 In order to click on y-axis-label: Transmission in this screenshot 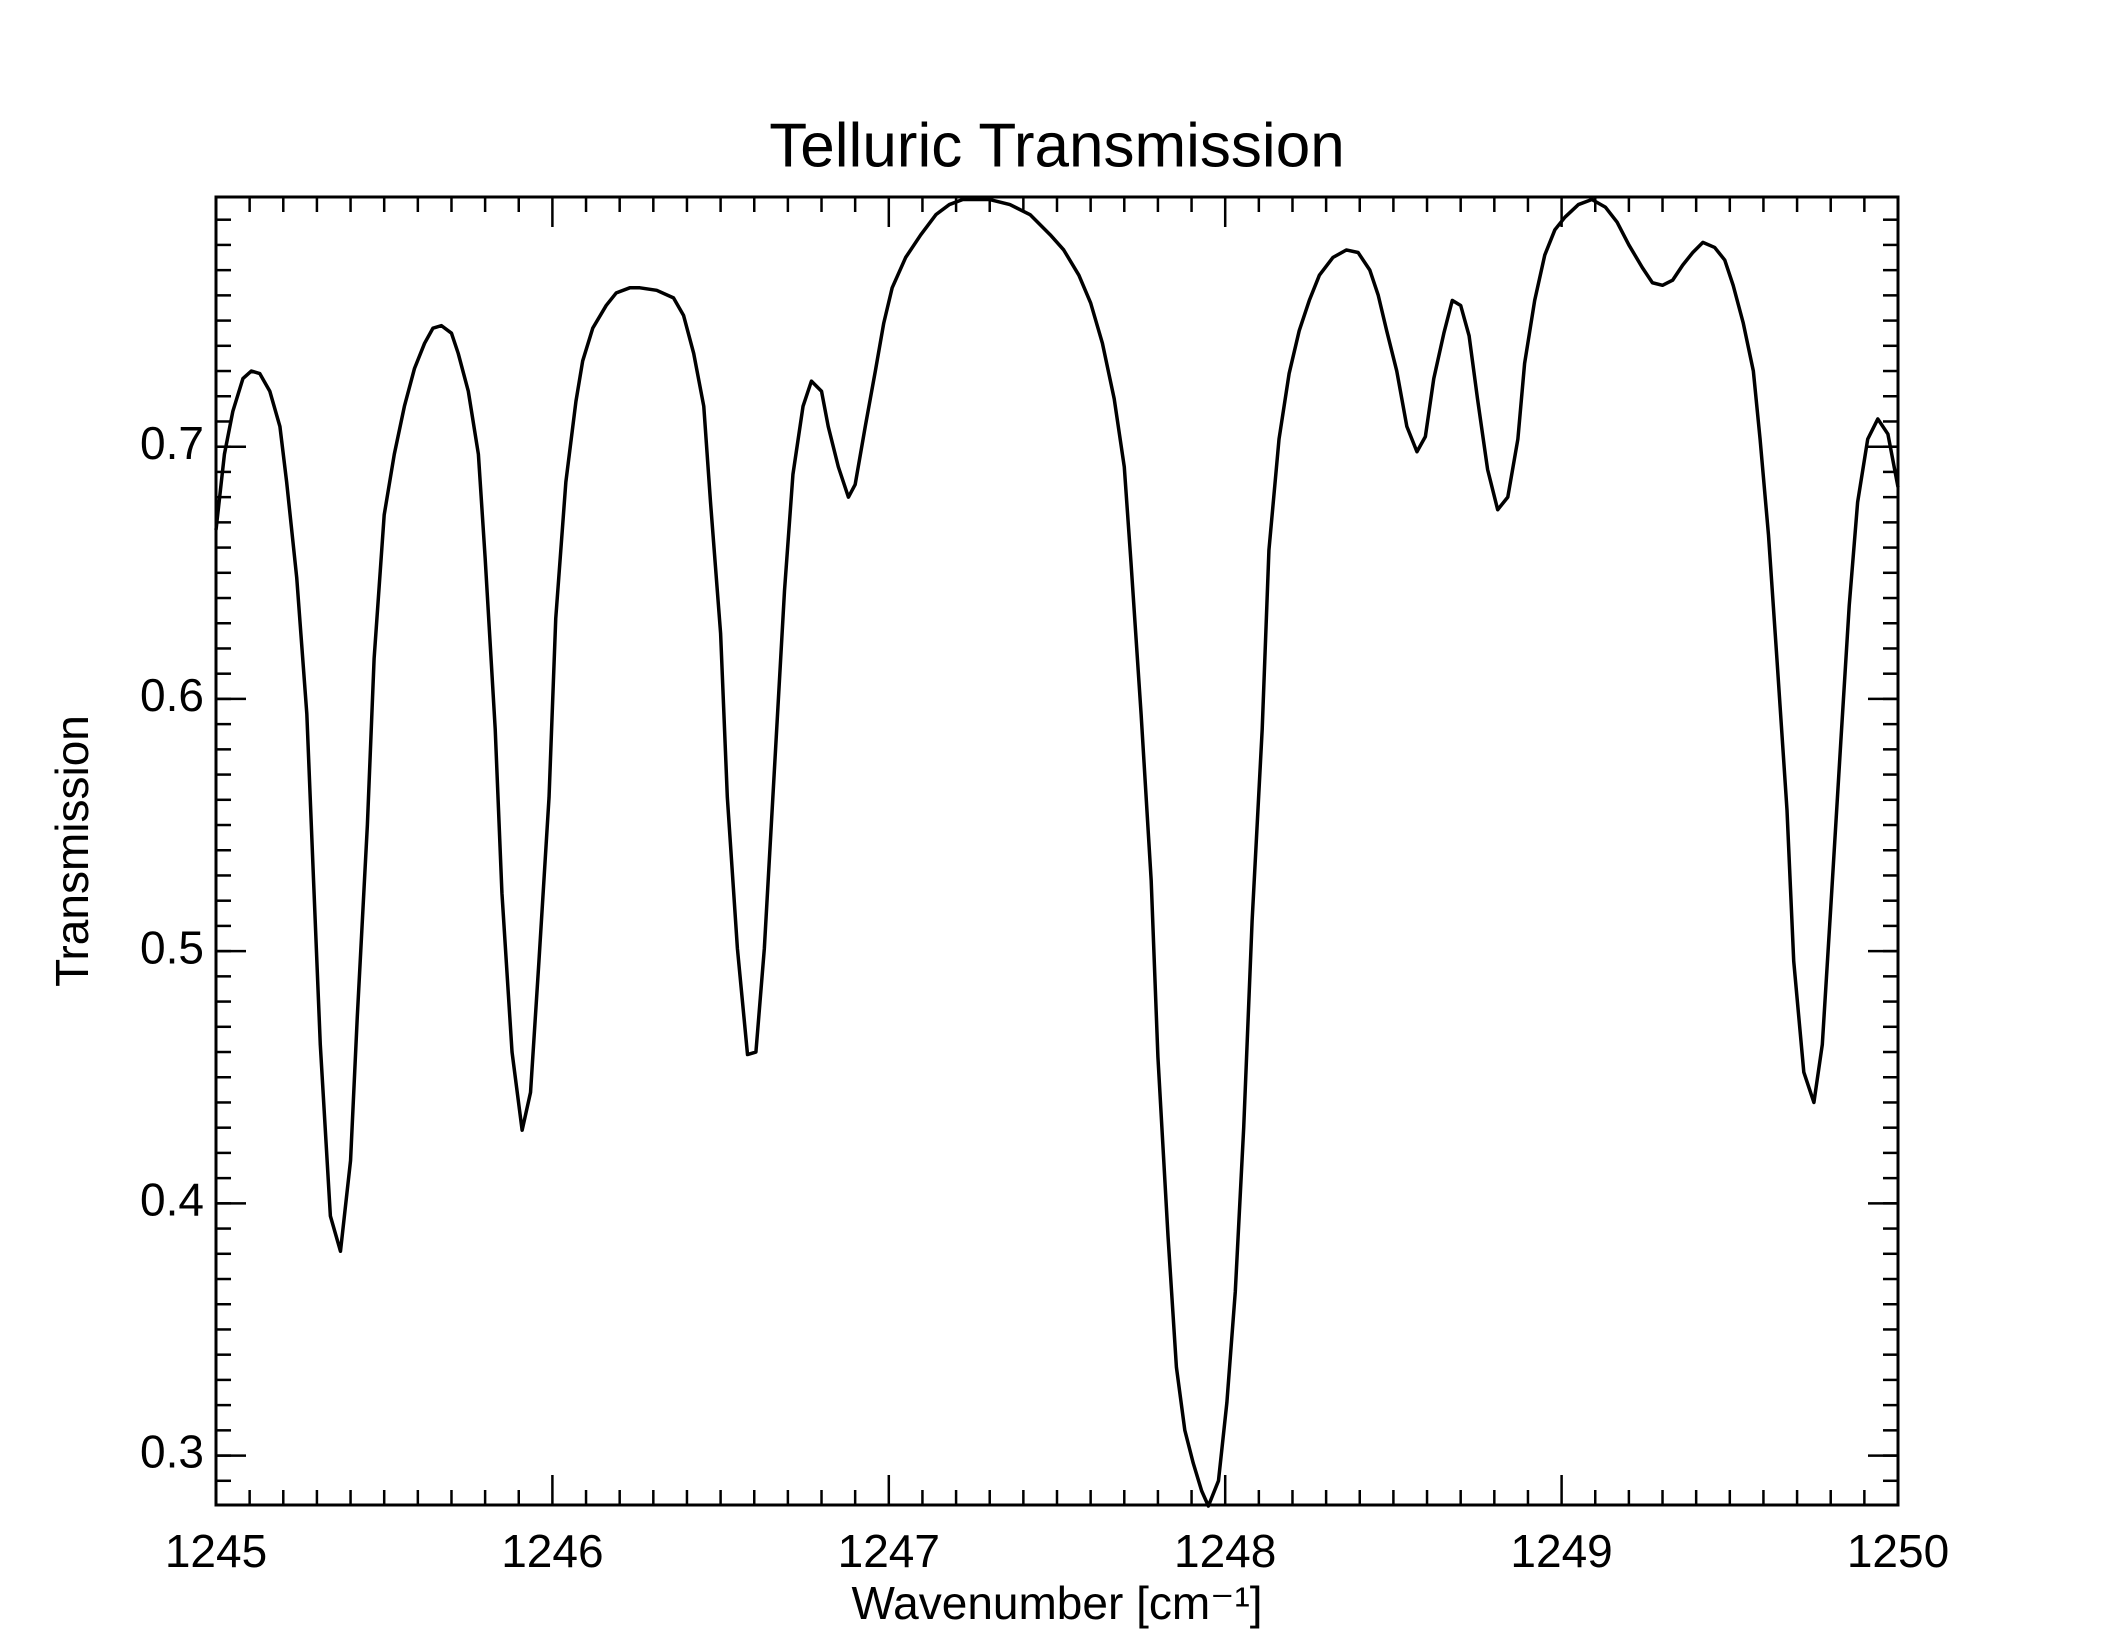, I will do `click(72, 851)`.